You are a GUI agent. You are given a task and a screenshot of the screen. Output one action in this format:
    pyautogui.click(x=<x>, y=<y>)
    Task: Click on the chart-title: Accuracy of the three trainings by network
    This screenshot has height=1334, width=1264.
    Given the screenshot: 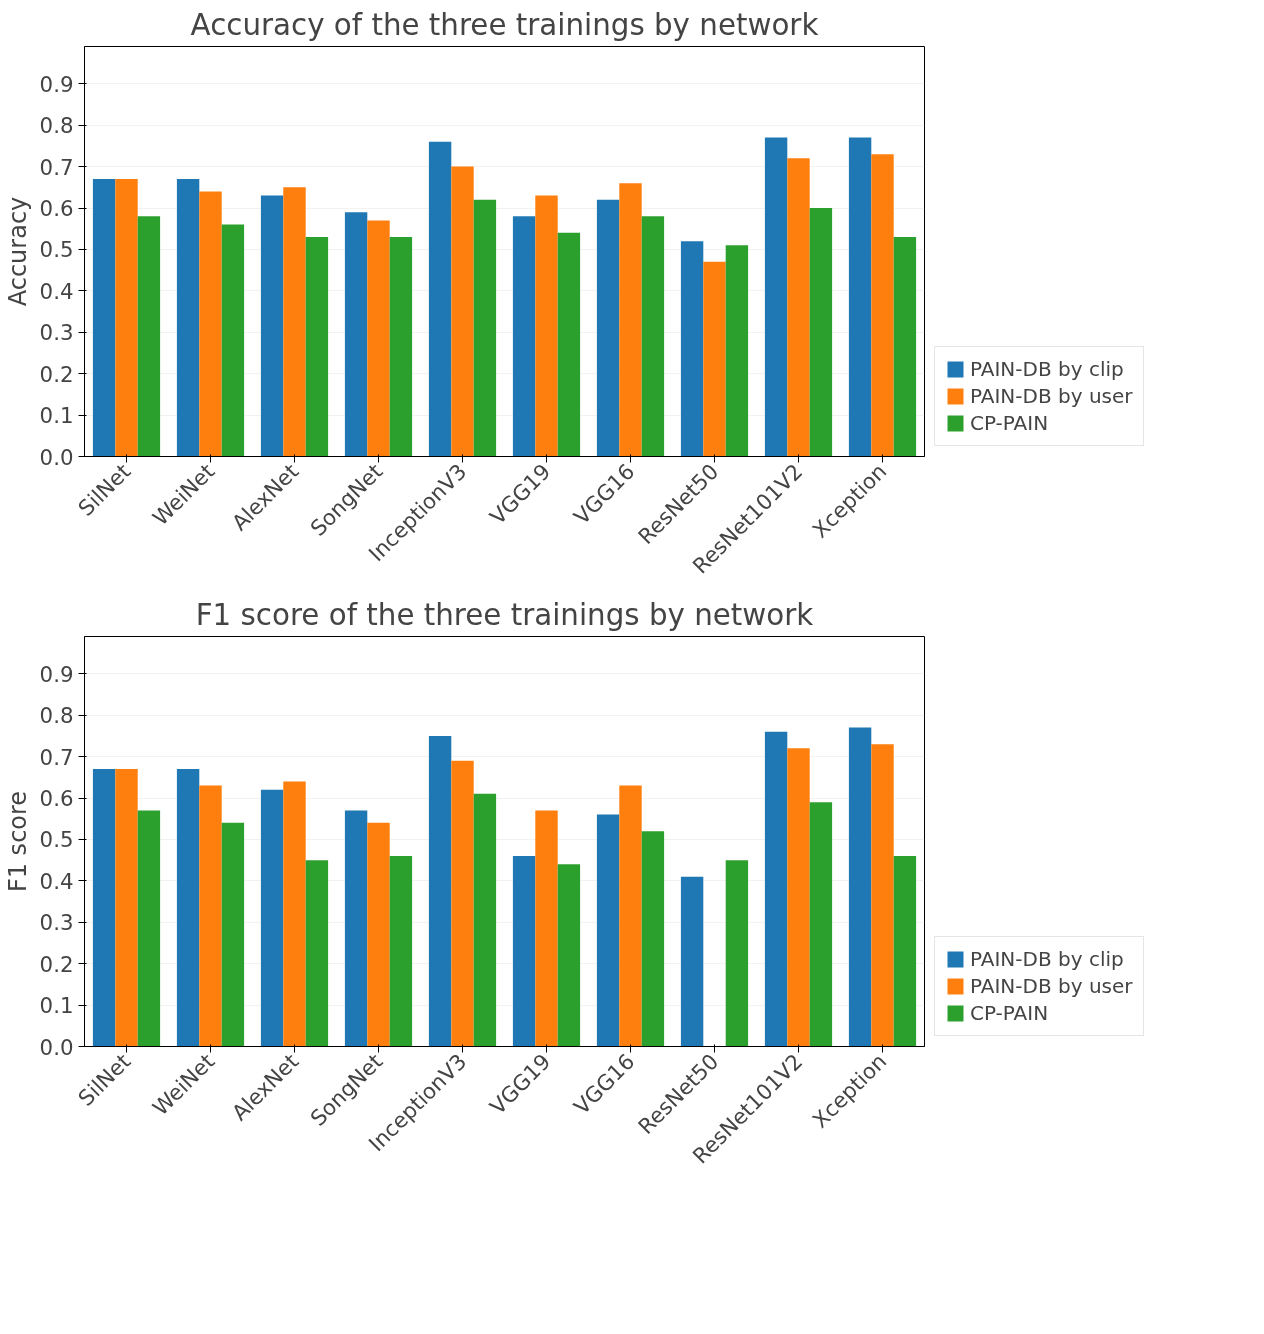 What is the action you would take?
    pyautogui.click(x=504, y=24)
    